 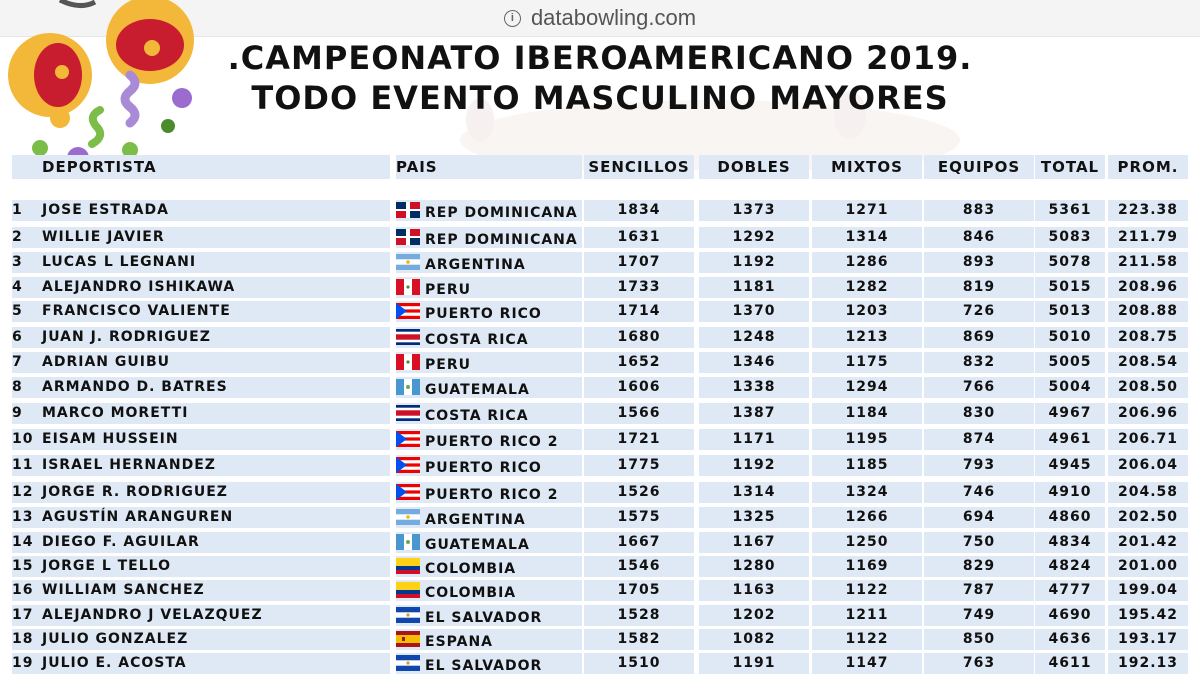 I want to click on title-line-1: .CAMPEONATO IBEROAMERICANO 2019., so click(x=600, y=58).